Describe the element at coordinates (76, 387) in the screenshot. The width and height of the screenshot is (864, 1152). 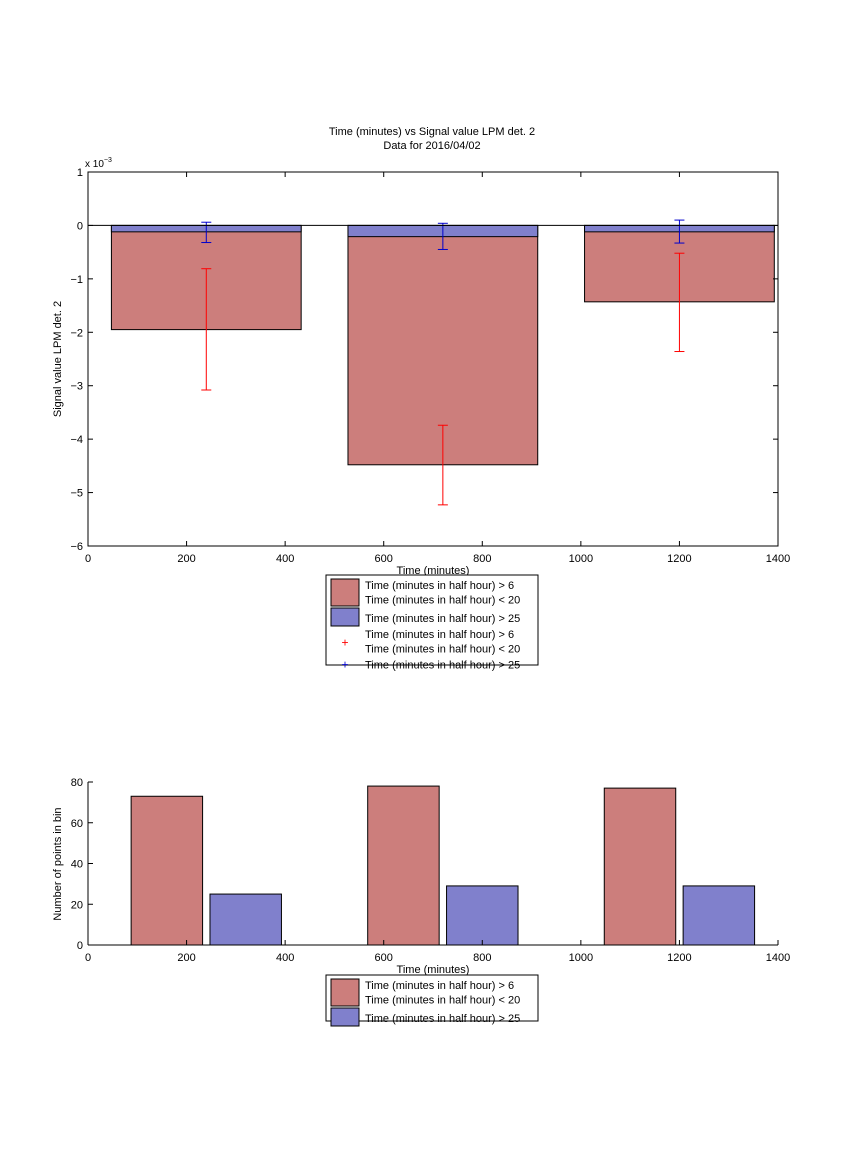
I see `y-tick-label: −3` at that location.